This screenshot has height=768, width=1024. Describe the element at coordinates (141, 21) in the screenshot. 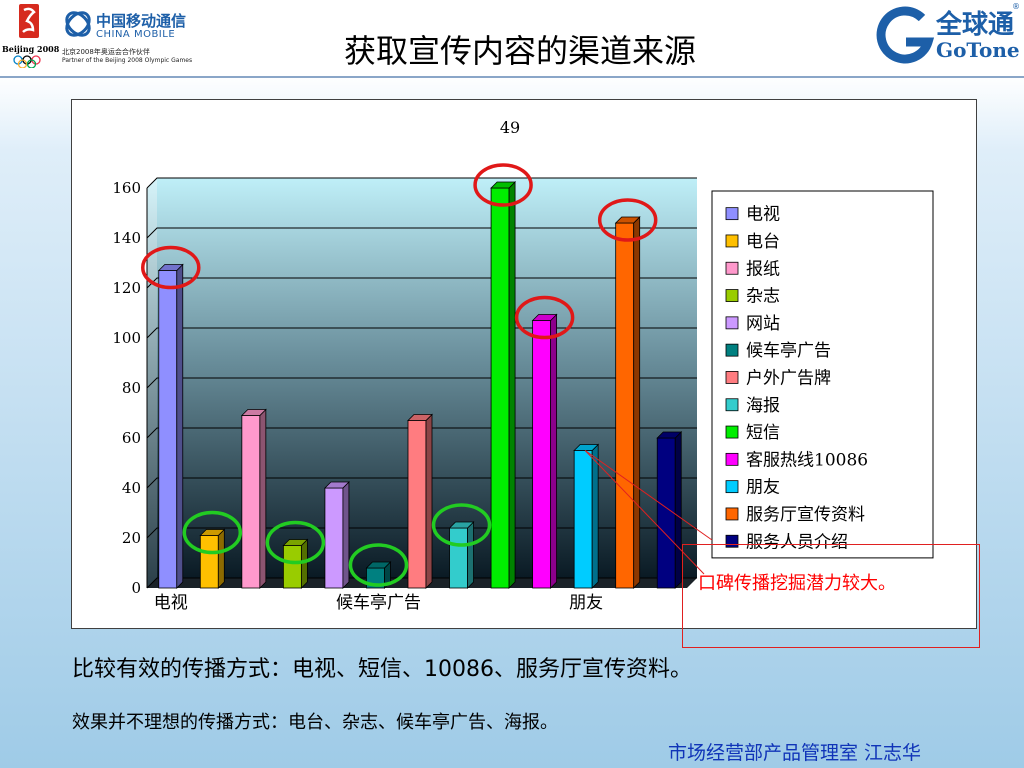

I see `china-mobile-cn: 中国移动通信` at that location.